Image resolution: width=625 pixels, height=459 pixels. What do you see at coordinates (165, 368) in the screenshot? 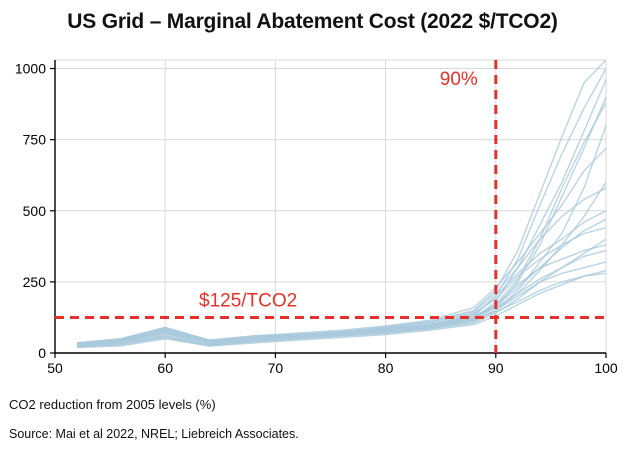
I see `x-tick-label: 60` at bounding box center [165, 368].